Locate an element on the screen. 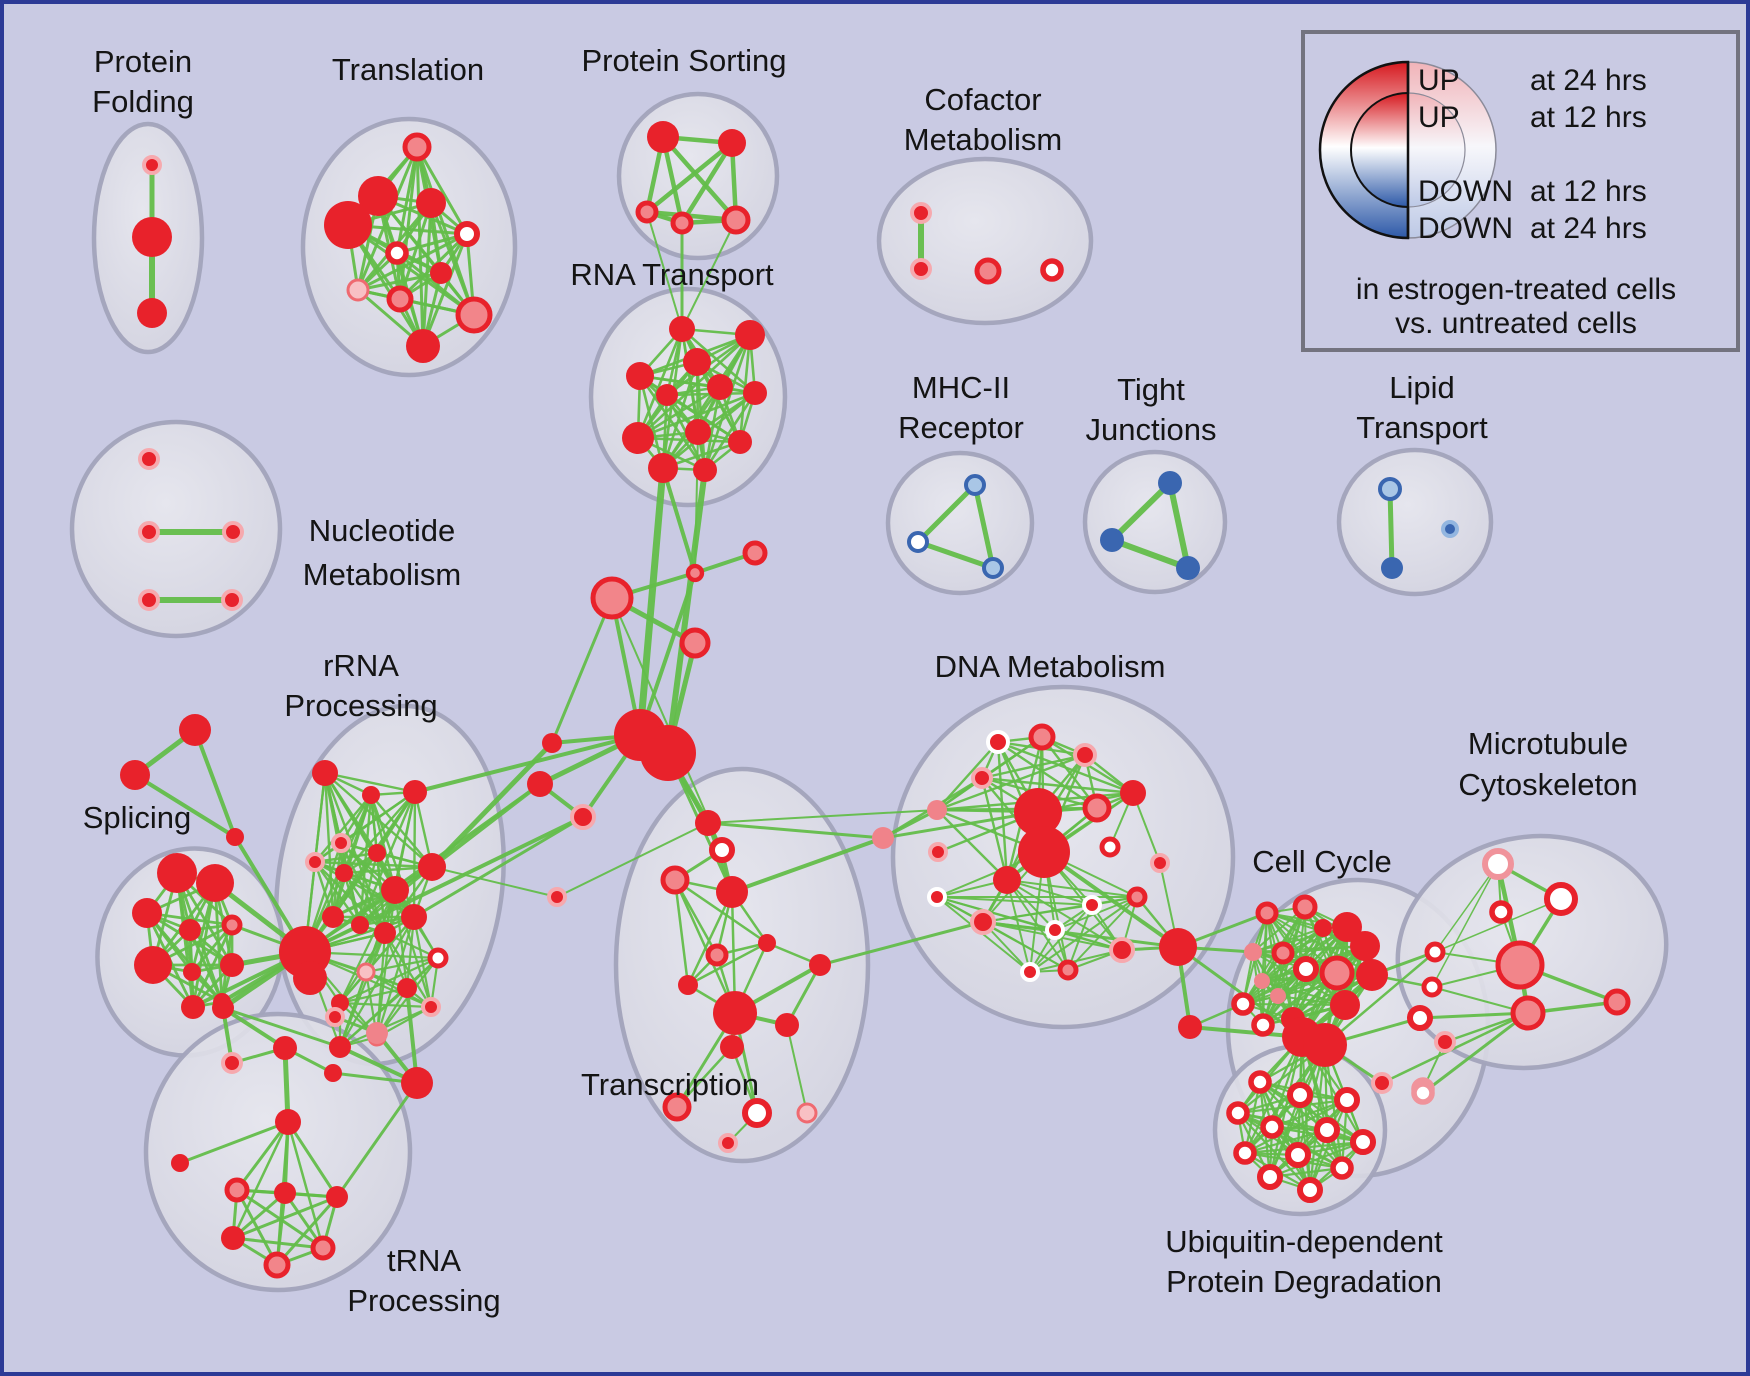 The height and width of the screenshot is (1376, 1750). legend-row-down24-time: at 24 hrs is located at coordinates (1588, 228).